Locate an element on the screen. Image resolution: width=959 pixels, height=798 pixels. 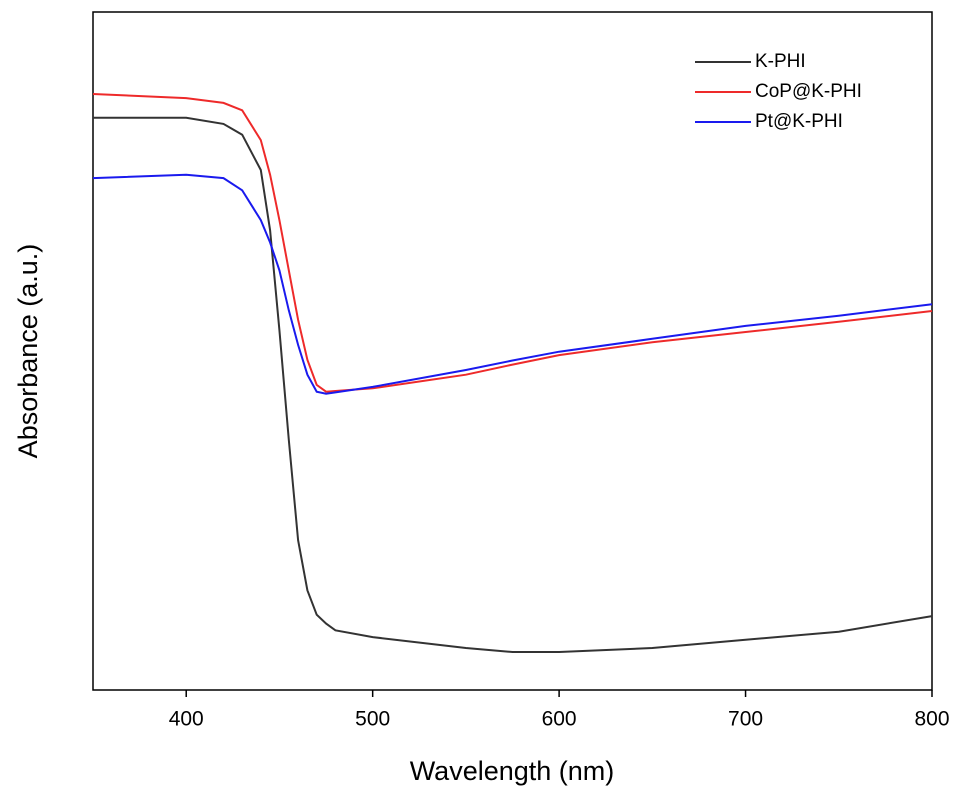
x-tick-label: 800 is located at coordinates (931, 719).